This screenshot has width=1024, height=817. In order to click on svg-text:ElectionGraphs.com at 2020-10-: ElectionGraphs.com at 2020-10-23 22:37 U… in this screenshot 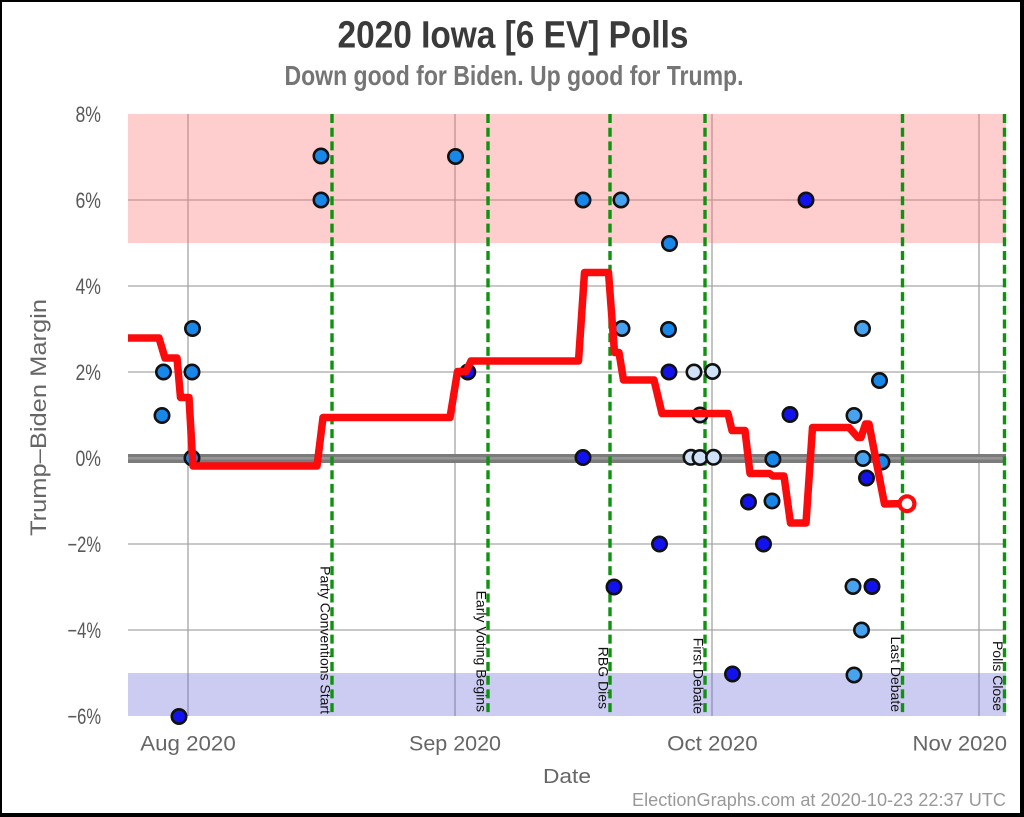, I will do `click(819, 800)`.